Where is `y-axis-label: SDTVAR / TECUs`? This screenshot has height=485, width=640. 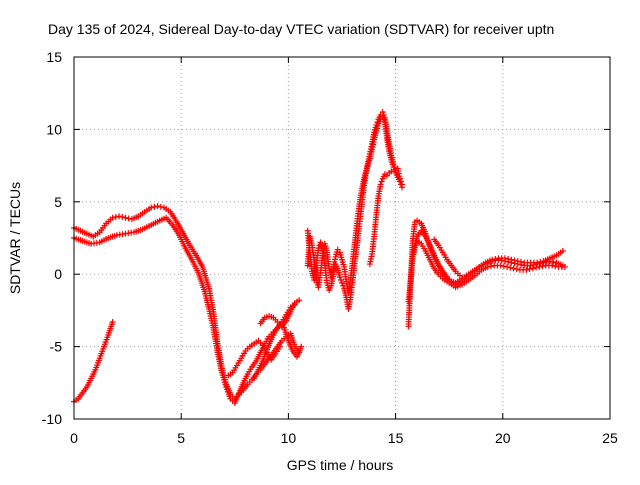
y-axis-label: SDTVAR / TECUs is located at coordinates (15, 238).